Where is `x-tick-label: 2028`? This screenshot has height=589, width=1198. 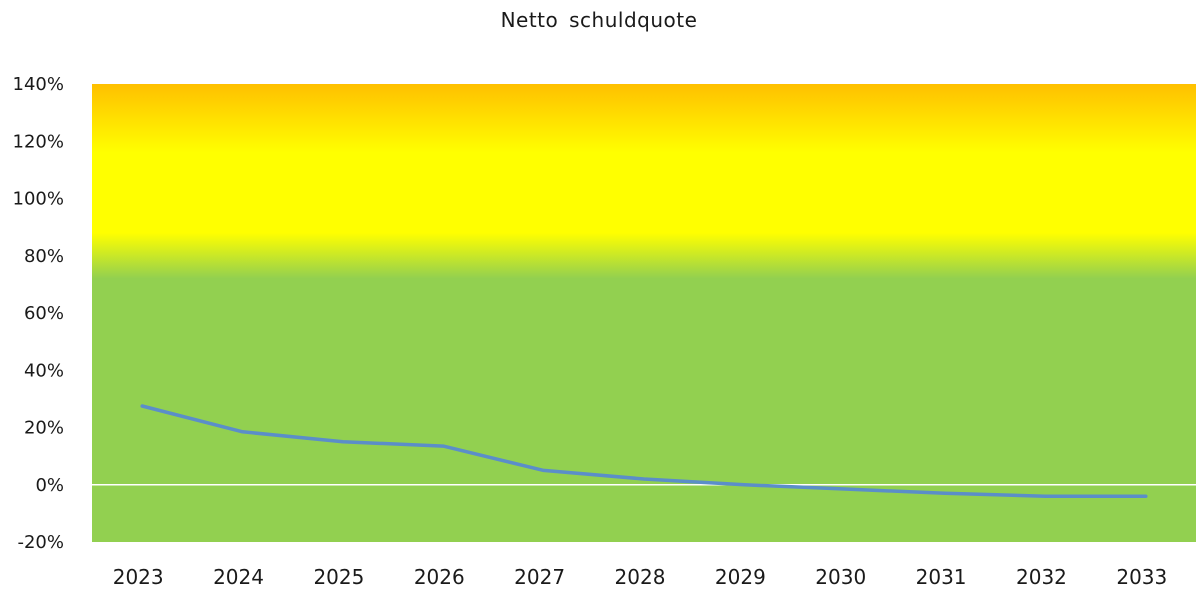 x-tick-label: 2028 is located at coordinates (640, 577).